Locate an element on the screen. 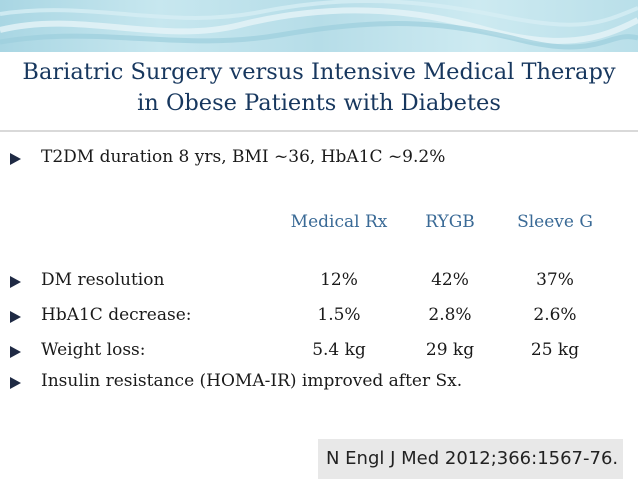  table-row: HbA1C decrease: 1.5% 2.8% 2.6% is located at coordinates (319, 316).